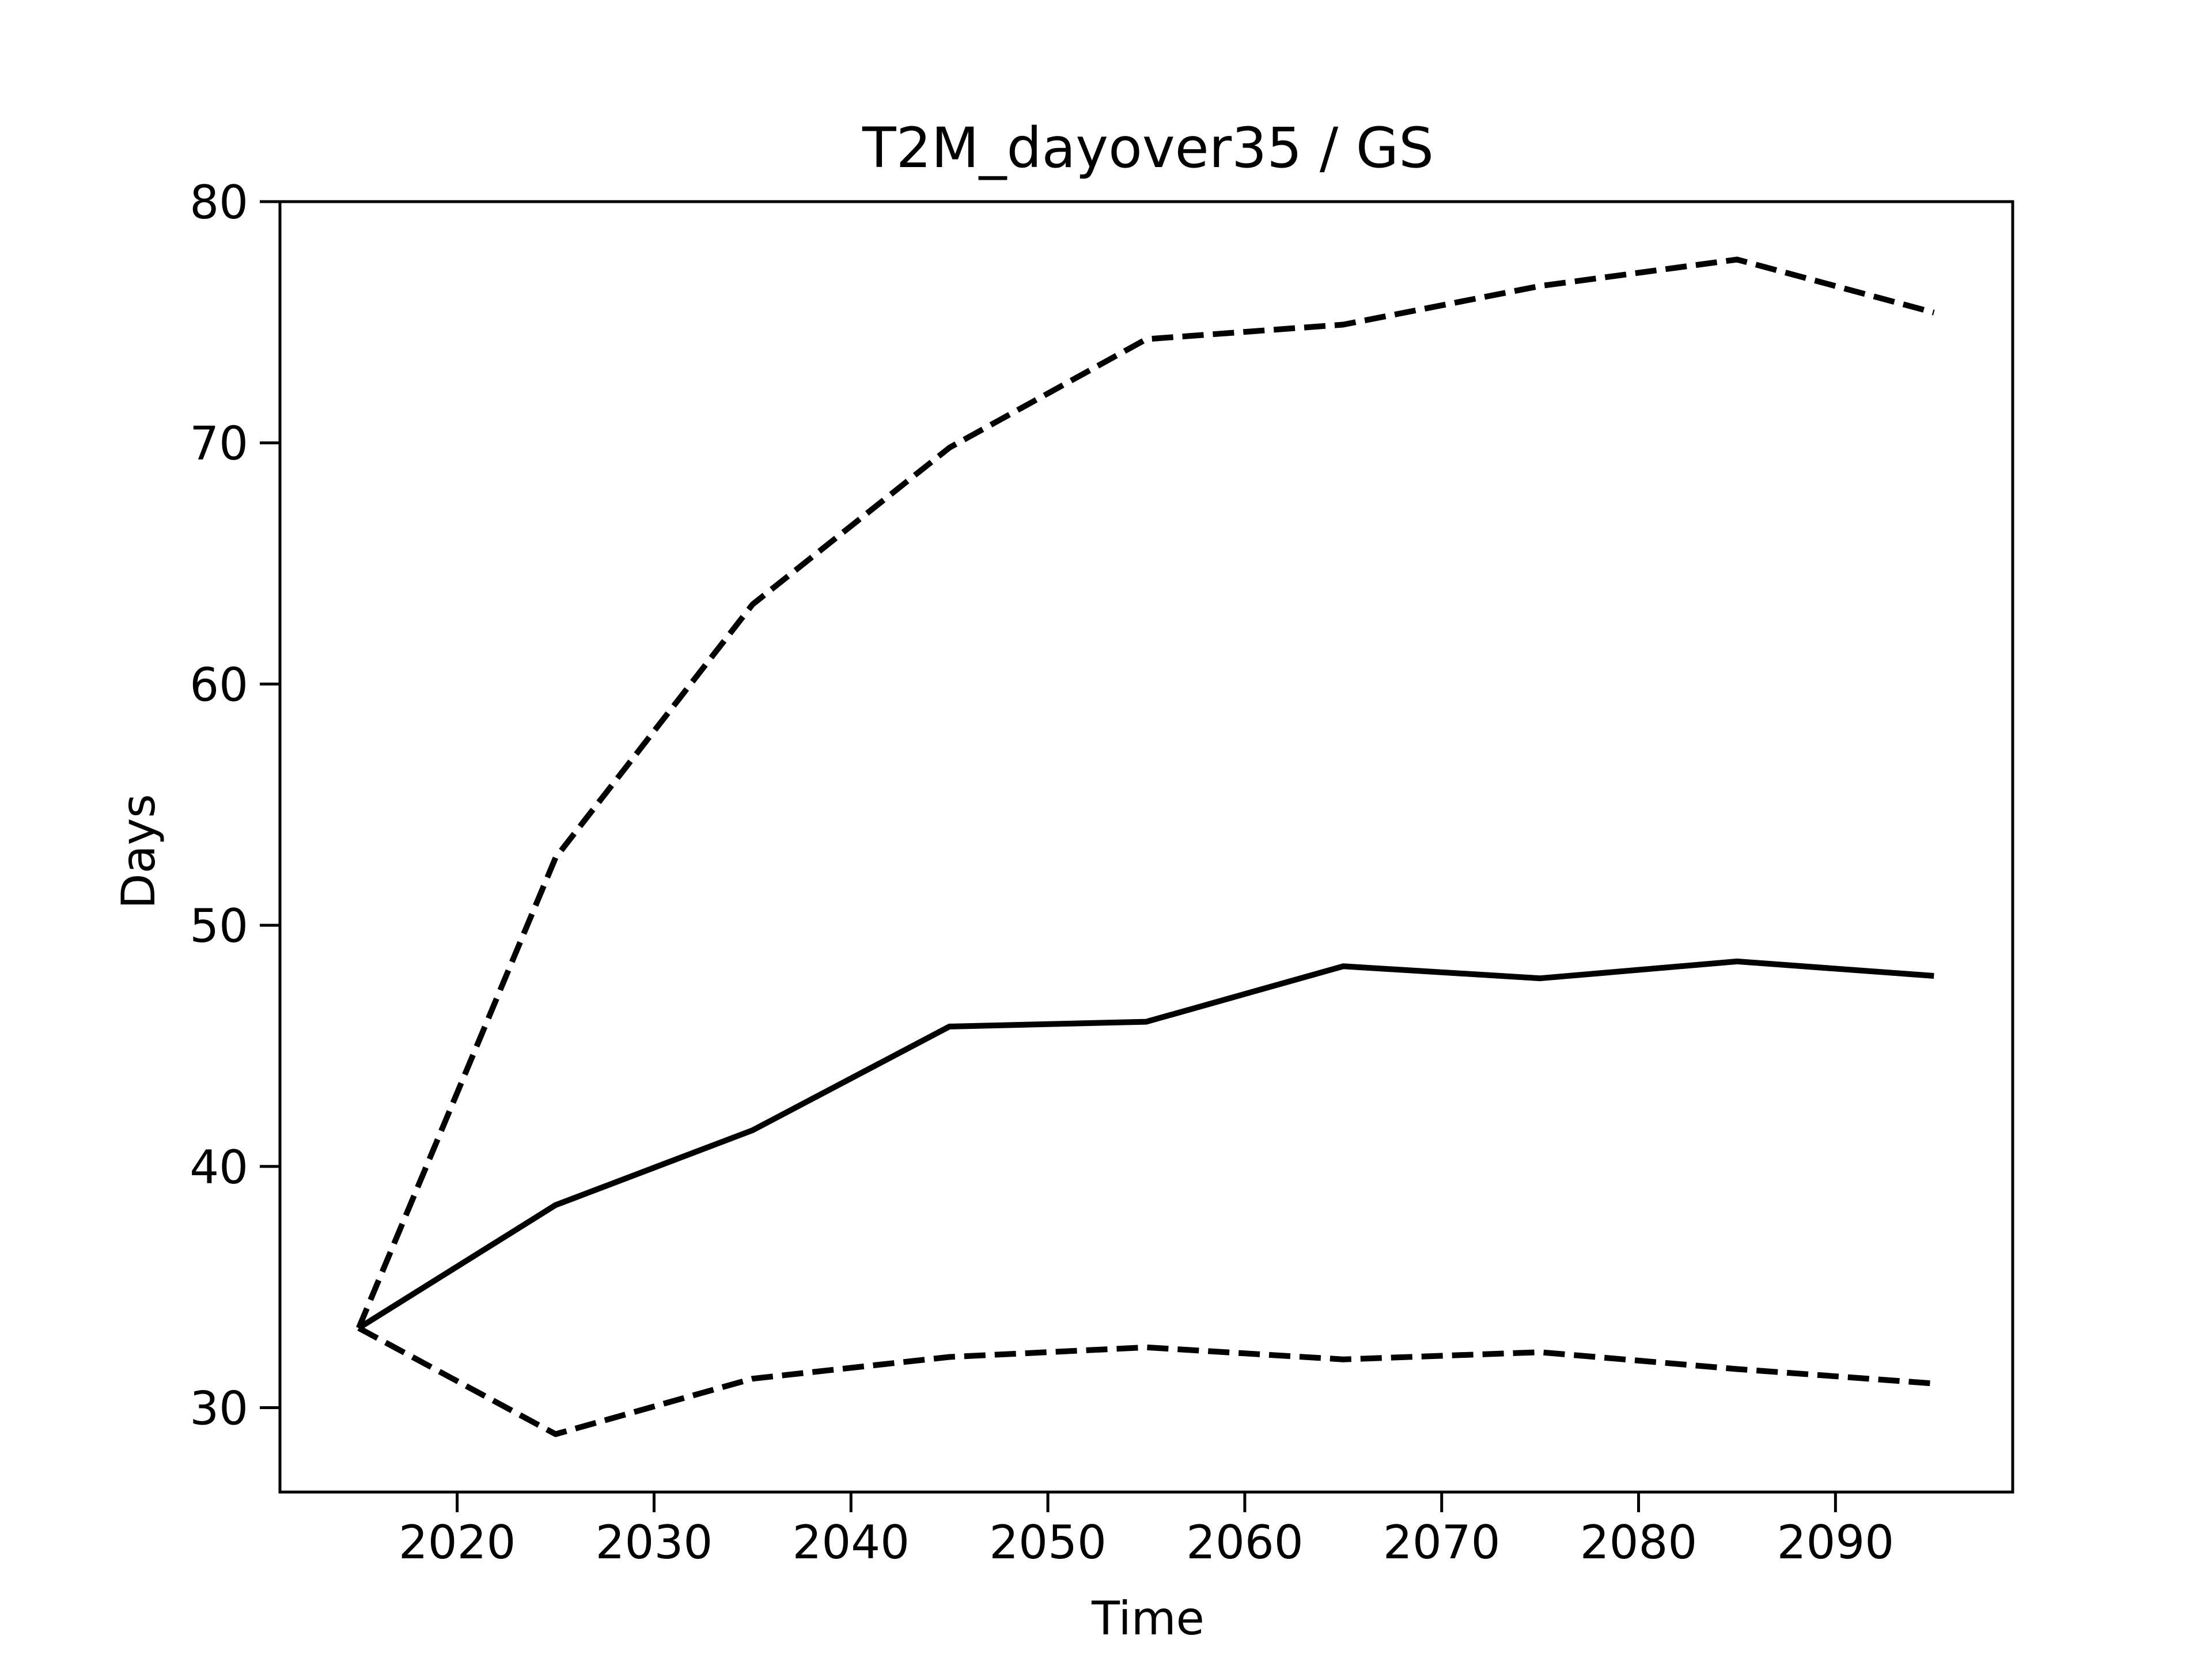 The image size is (2212, 1662). I want to click on chart-title: T2M_dayover35 / GS, so click(1148, 148).